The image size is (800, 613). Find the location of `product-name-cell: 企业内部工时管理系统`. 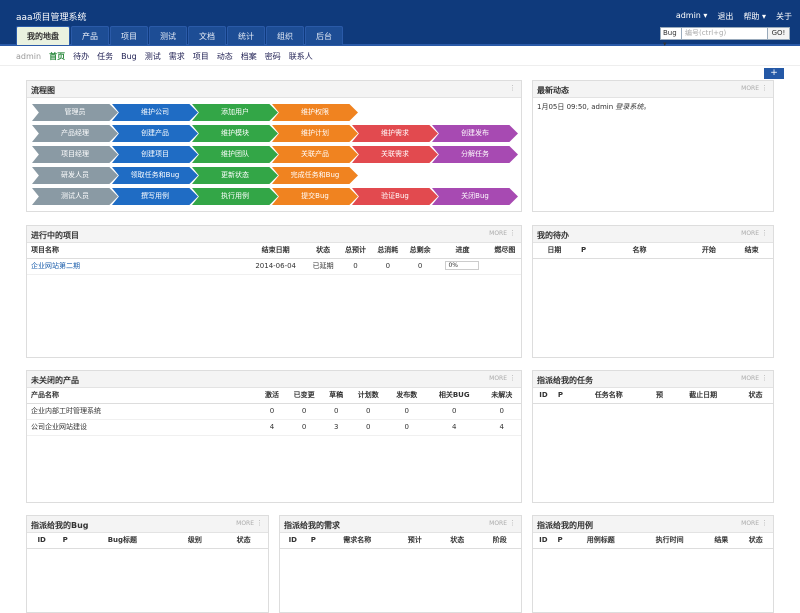

product-name-cell: 企业内部工时管理系统 is located at coordinates (143, 411).